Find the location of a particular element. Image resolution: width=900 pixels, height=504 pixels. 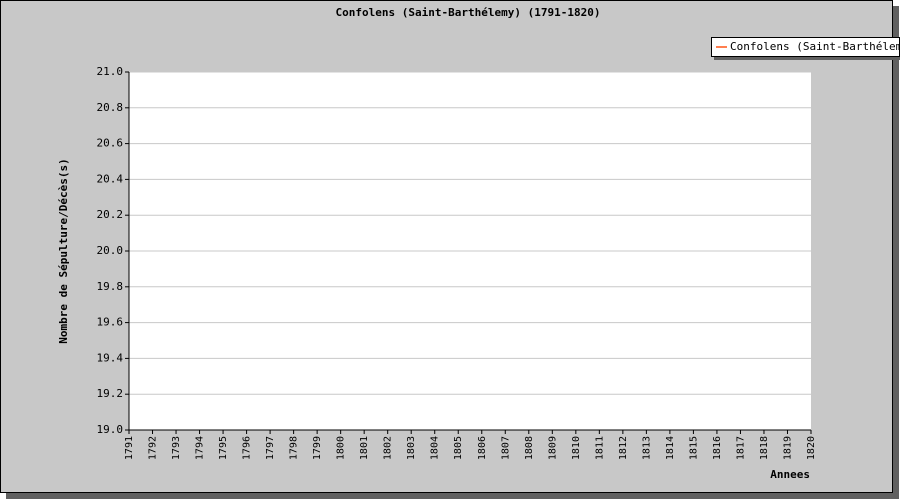

x-tick-label: 1805 is located at coordinates (458, 448).